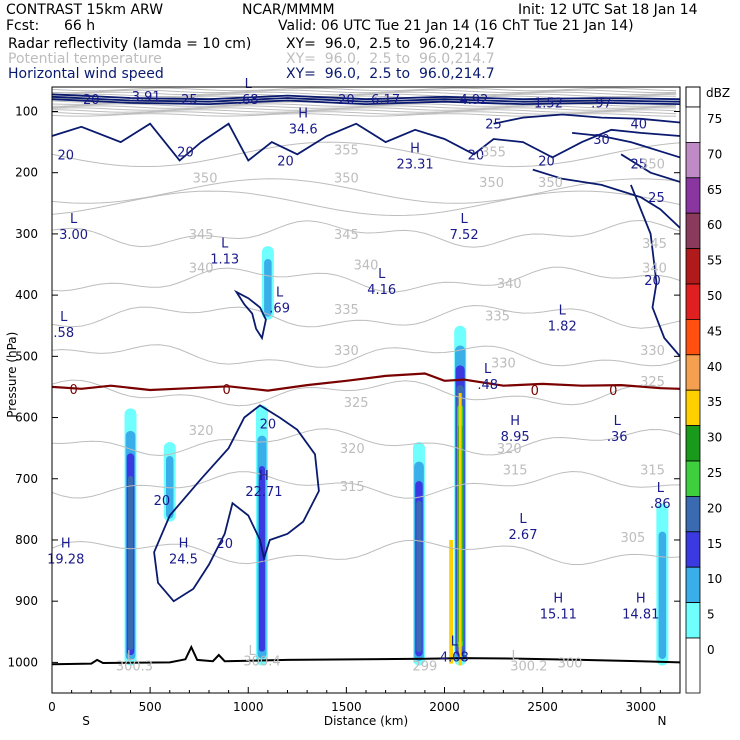 This screenshot has width=740, height=740. Describe the element at coordinates (473, 100) in the screenshot. I see `contour-label: 4.92` at that location.